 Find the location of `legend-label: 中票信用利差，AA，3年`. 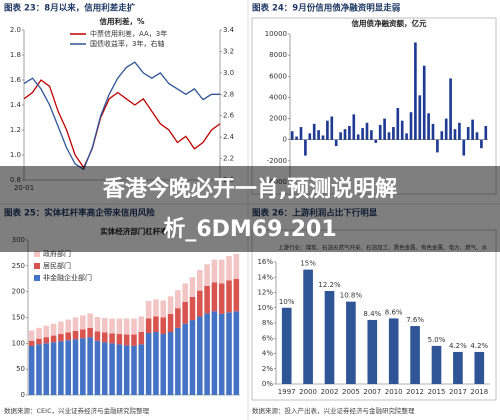

legend-label: 中票信用利差，AA，3年 is located at coordinates (128, 33).